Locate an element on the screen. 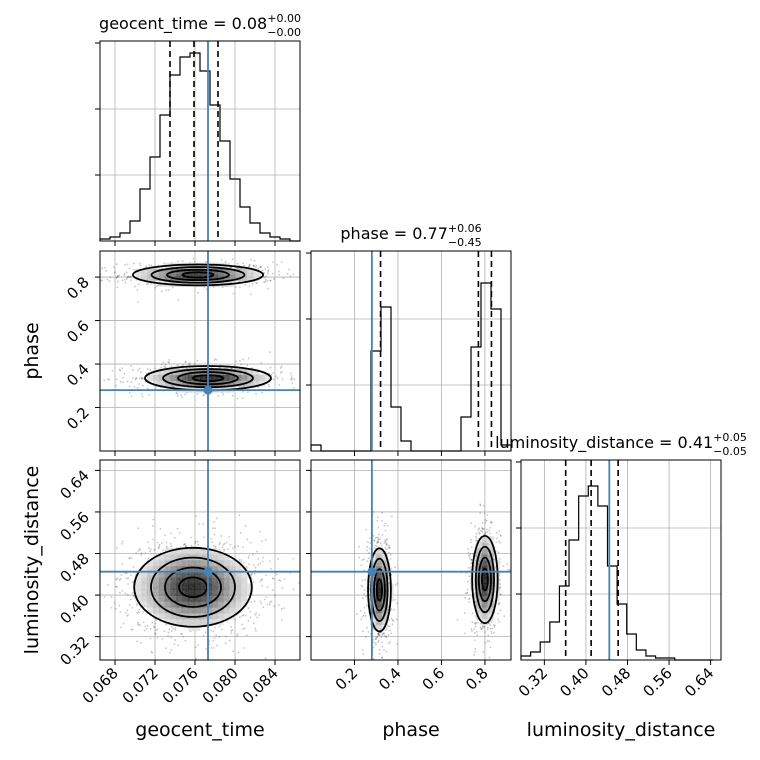  histogram-step is located at coordinates (411, 367).